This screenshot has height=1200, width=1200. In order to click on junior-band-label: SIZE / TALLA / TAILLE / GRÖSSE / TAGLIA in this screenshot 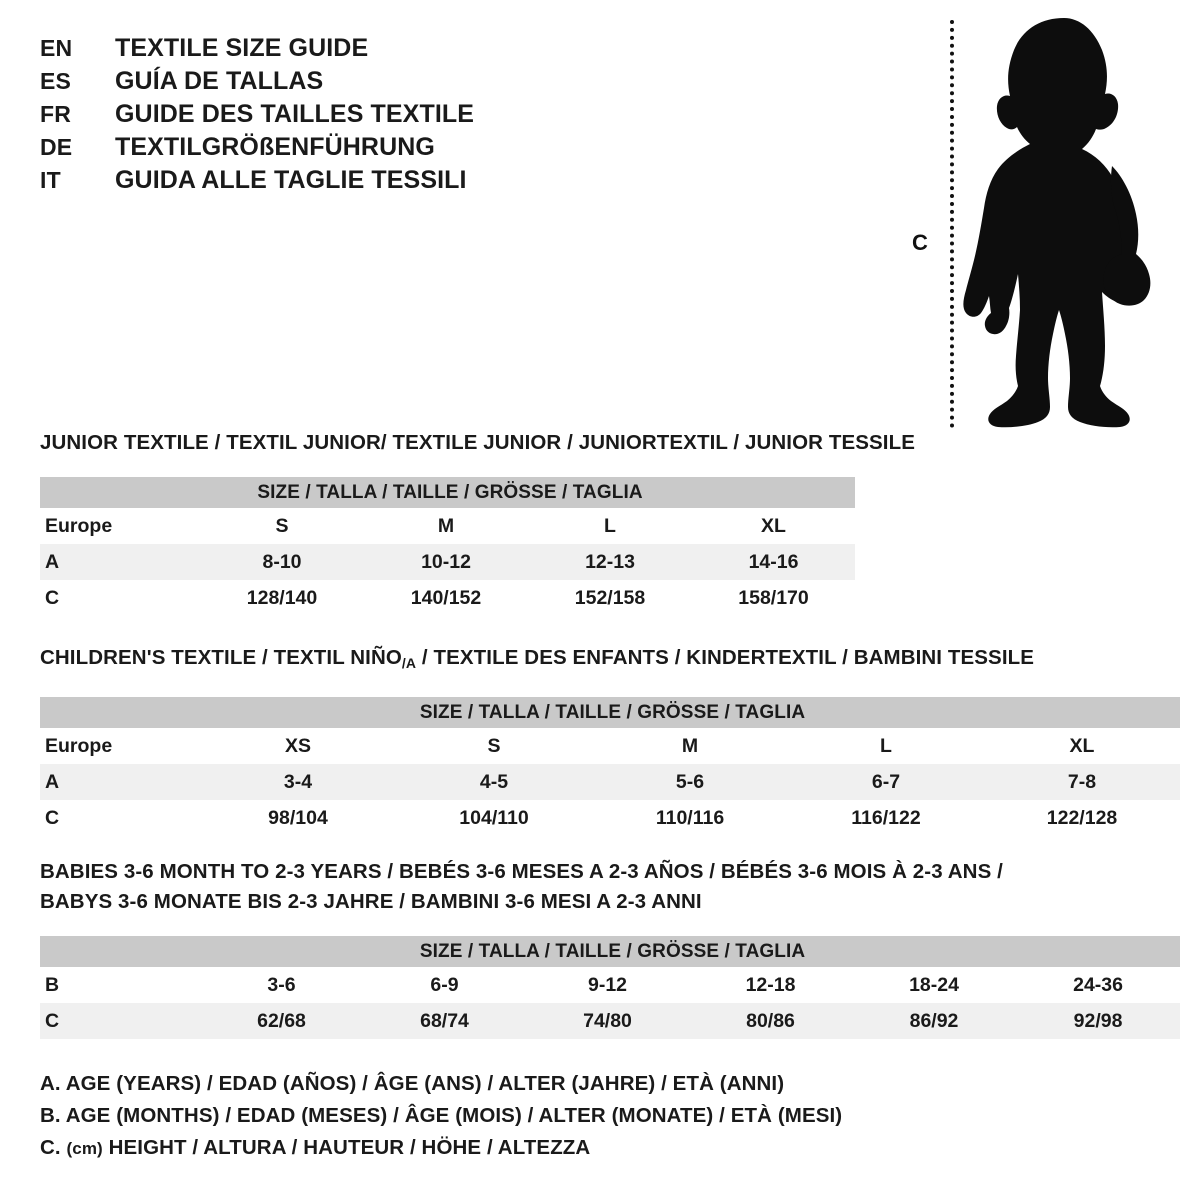, I will do `click(450, 492)`.